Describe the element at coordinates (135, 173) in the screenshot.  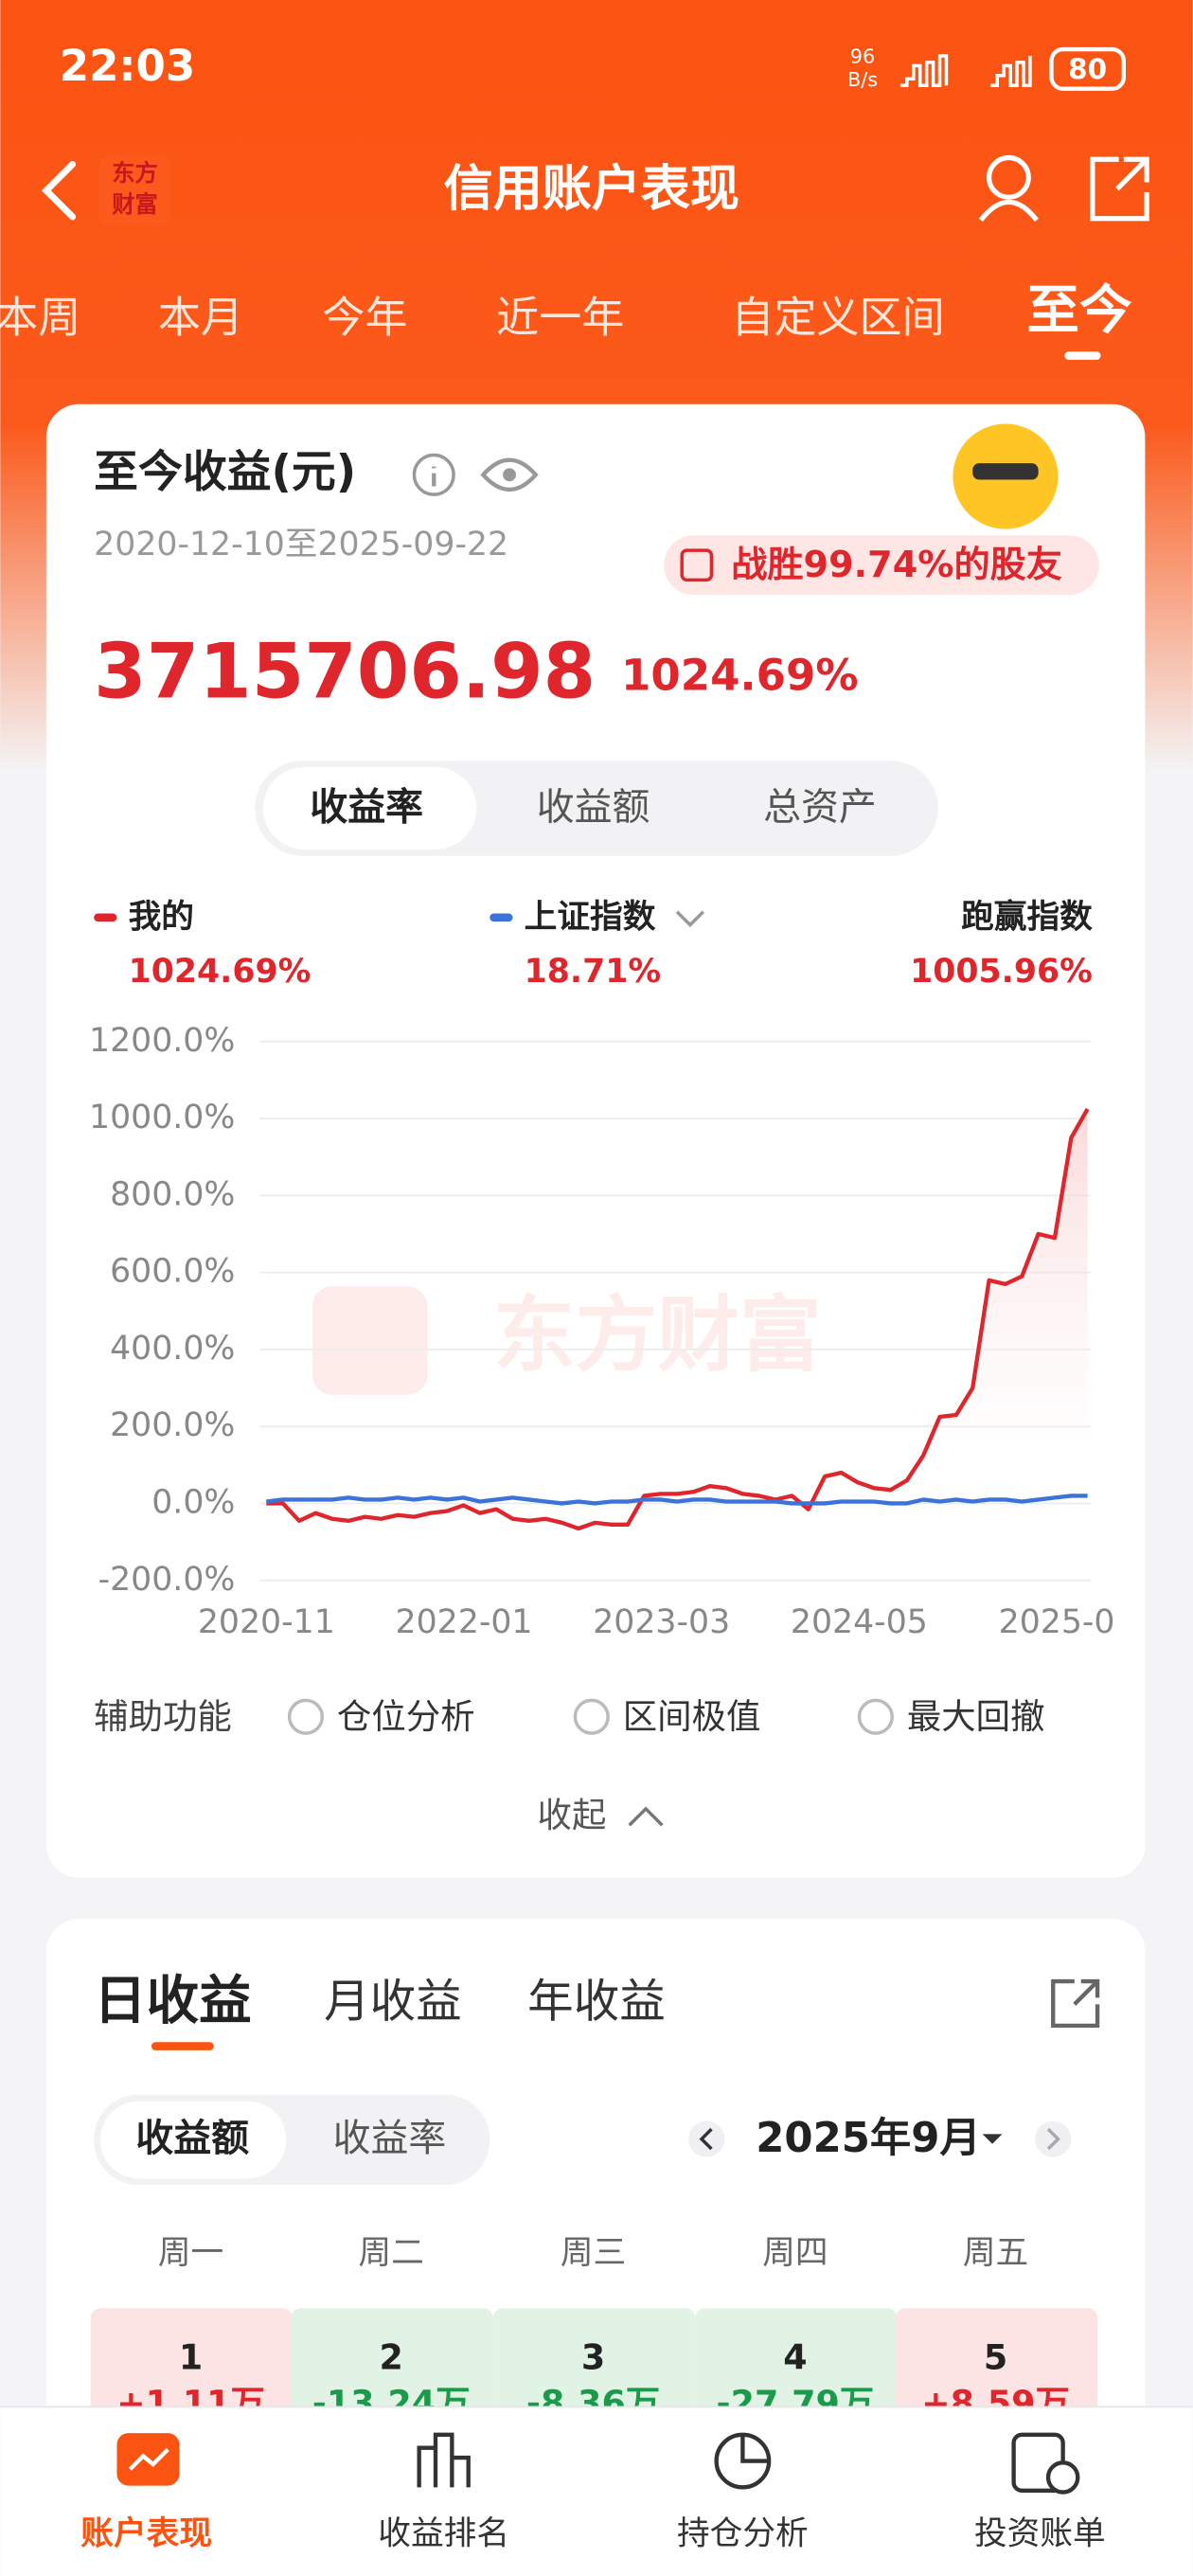
I see `logo-text: 东方` at that location.